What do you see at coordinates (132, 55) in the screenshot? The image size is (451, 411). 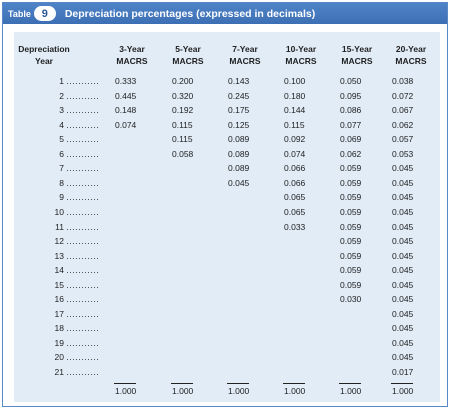 I see `header-macrs-1: 3-Year MACRS` at bounding box center [132, 55].